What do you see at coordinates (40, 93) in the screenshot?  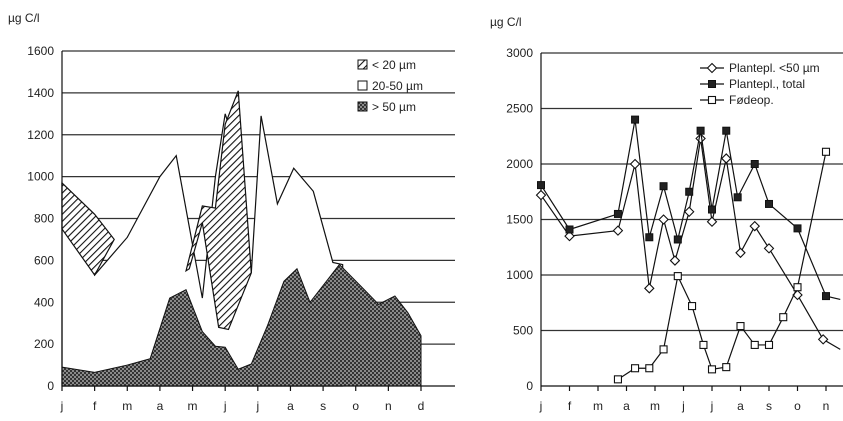 I see `left-y-tick-label: 1400` at bounding box center [40, 93].